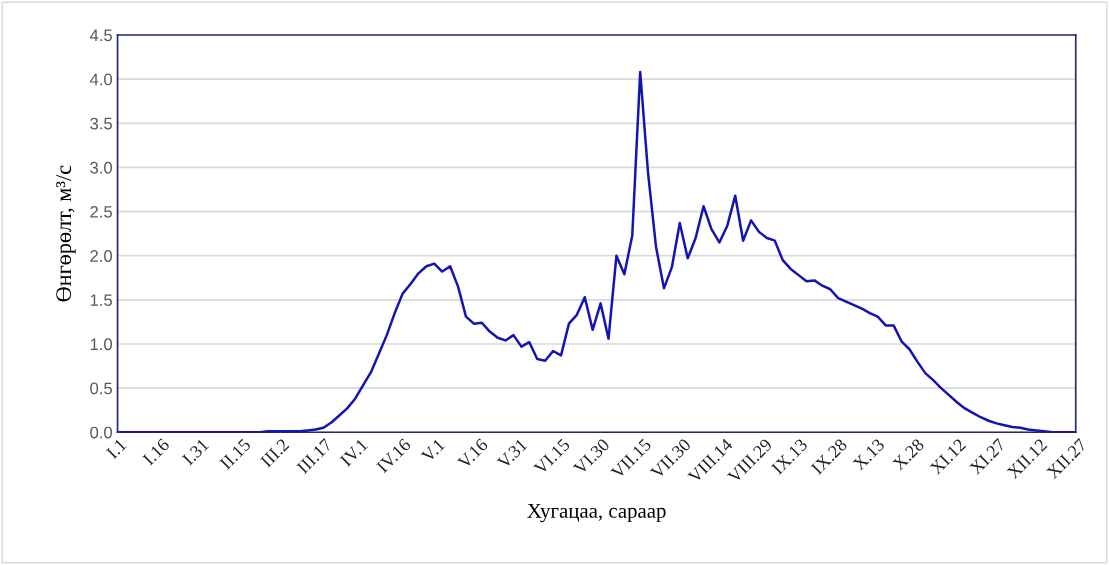 The width and height of the screenshot is (1109, 565). Describe the element at coordinates (101, 300) in the screenshot. I see `y-tick-label: 1.5` at that location.